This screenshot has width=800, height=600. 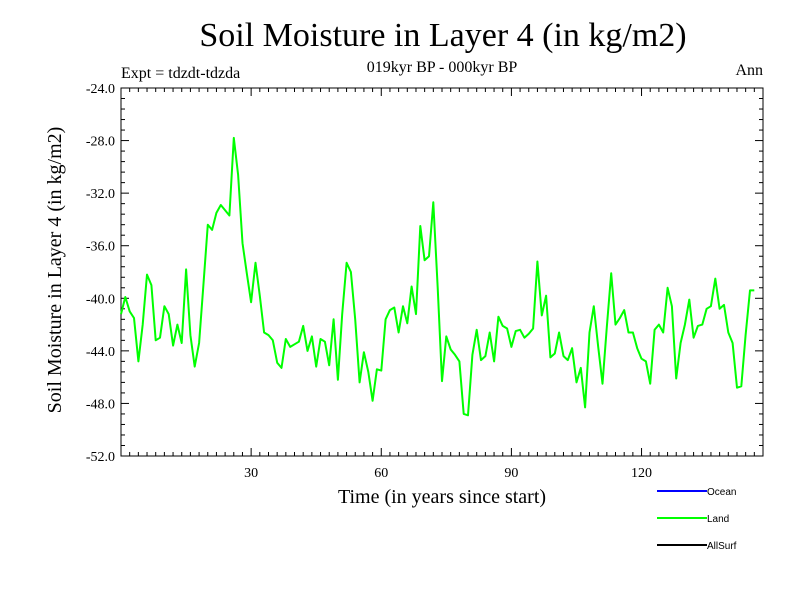 What do you see at coordinates (100, 194) in the screenshot?
I see `y-tick-label: -32.0` at bounding box center [100, 194].